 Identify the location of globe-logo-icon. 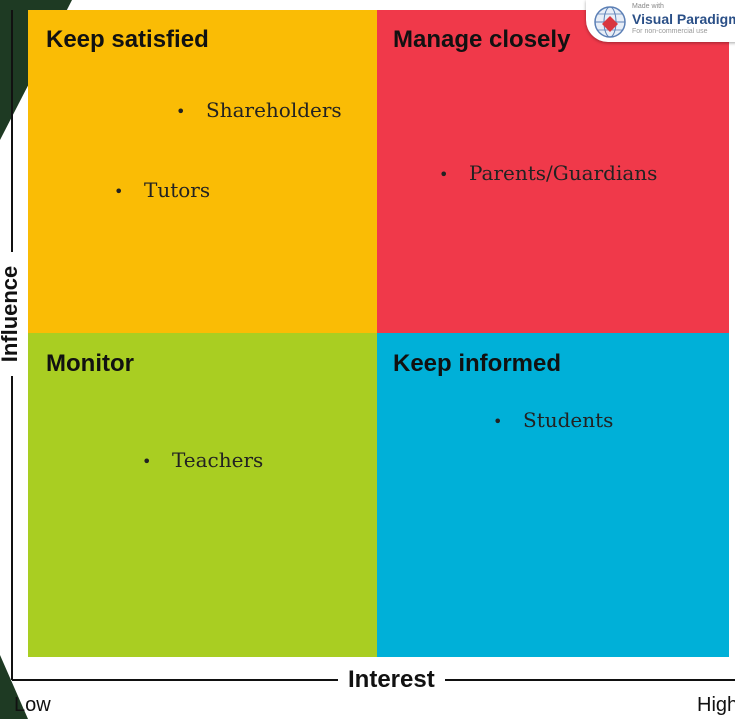
(610, 22).